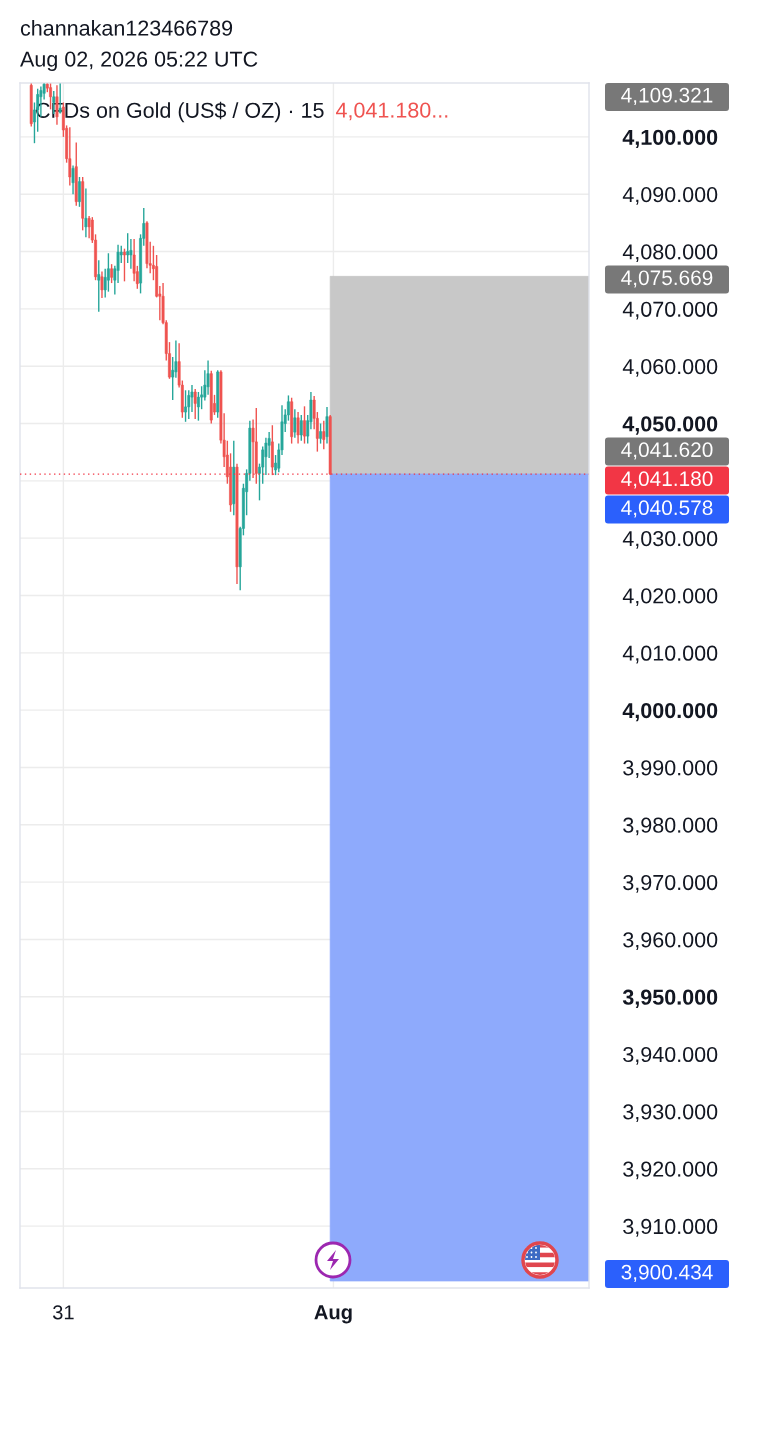  I want to click on y-tick-label: 4,010.000, so click(670, 654).